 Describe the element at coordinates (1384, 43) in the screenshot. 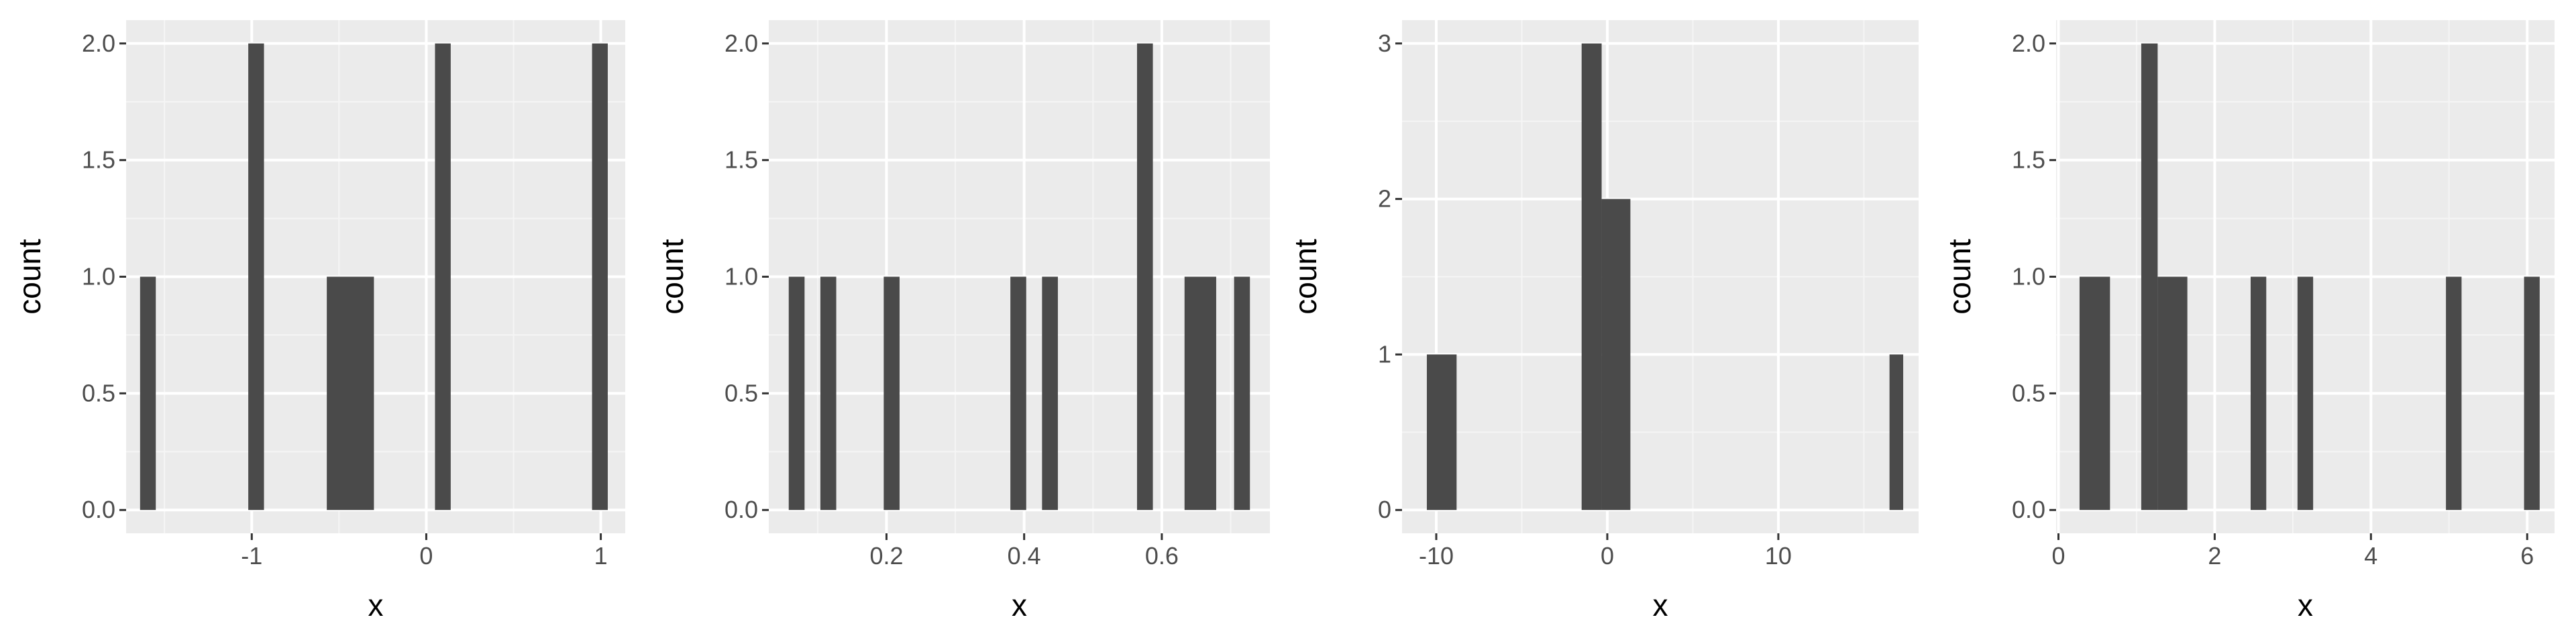

I see `y-tick-label: 3` at that location.